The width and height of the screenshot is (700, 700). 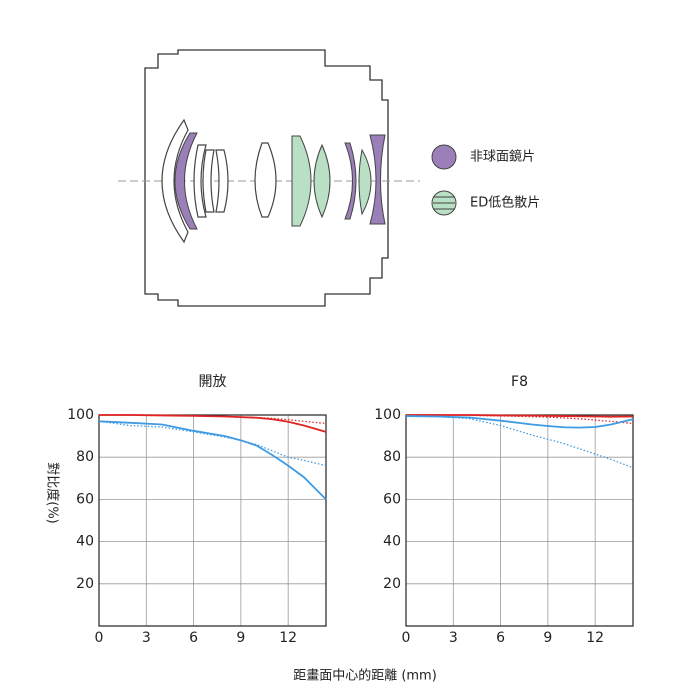 I want to click on chart-title: 開放, so click(x=213, y=382).